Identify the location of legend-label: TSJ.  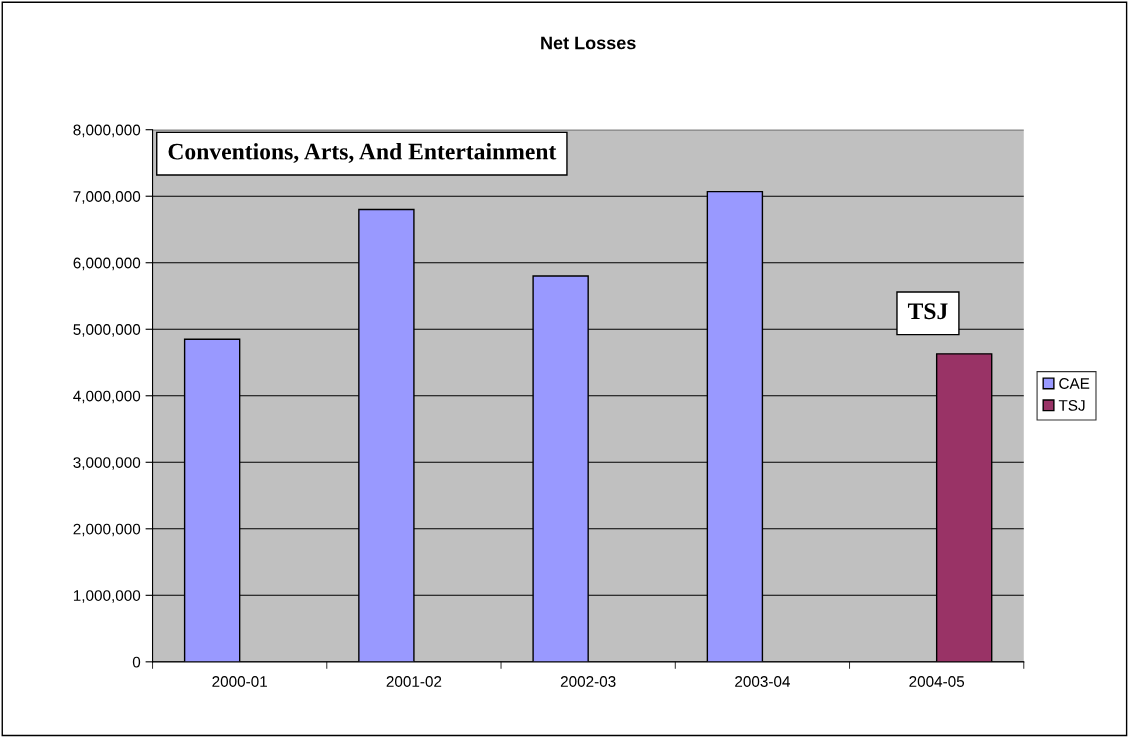
(1071, 405).